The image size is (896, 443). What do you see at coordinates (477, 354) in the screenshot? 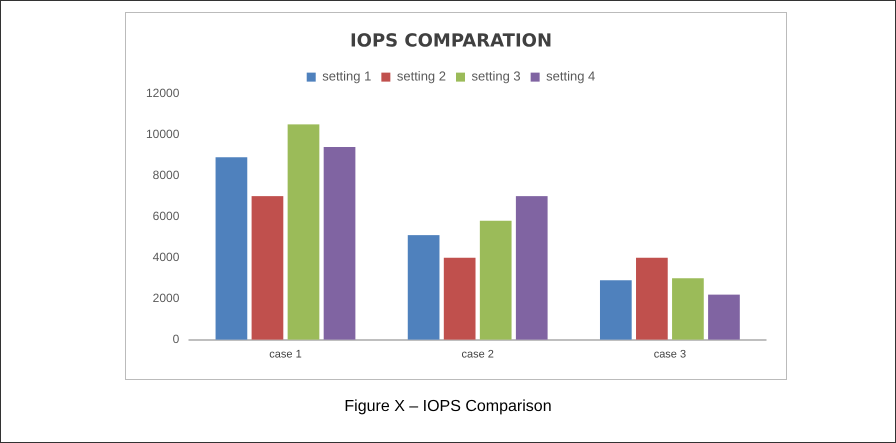
I see `x-tick-label: case 2` at bounding box center [477, 354].